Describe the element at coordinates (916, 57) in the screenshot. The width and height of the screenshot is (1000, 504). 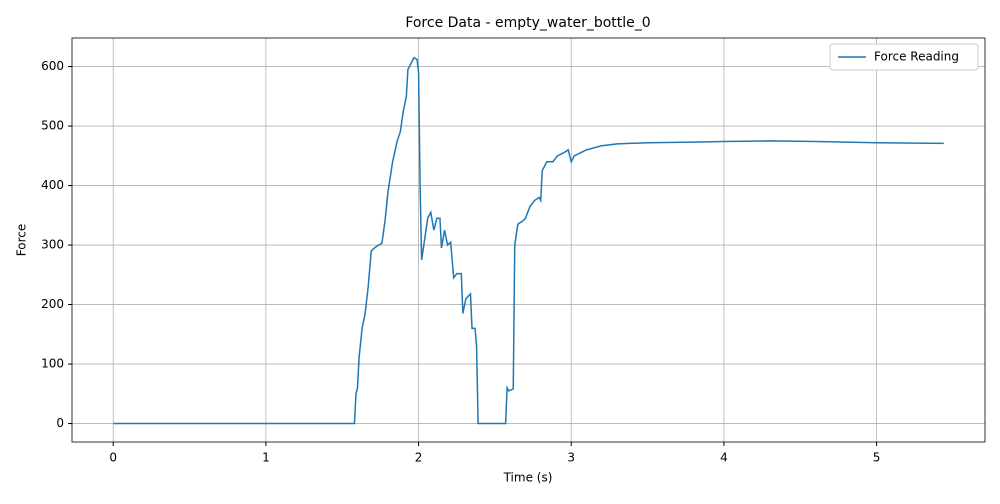
I see `legend-label: Force Reading` at that location.